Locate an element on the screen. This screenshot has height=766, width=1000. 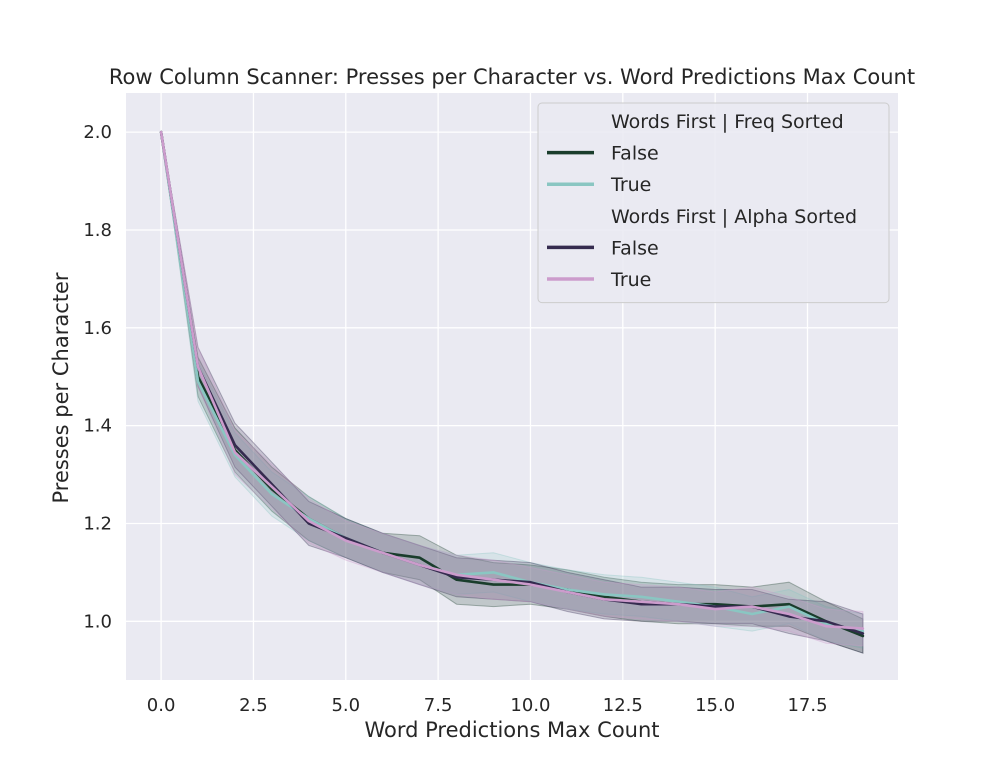
y-tick-label: 2.0 is located at coordinates (97, 132).